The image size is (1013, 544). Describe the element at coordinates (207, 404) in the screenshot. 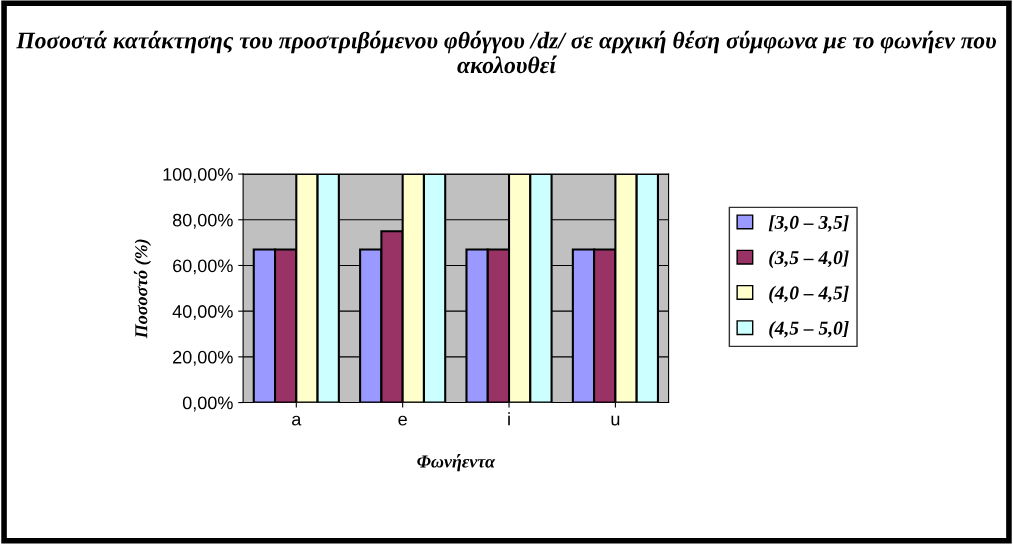

I see `y-tick-label: 0,00%` at that location.